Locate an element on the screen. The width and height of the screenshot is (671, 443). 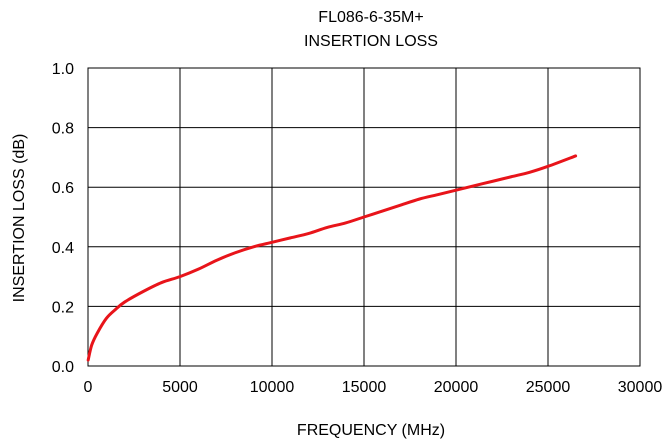
y-tick-label: 0.6 is located at coordinates (63, 188).